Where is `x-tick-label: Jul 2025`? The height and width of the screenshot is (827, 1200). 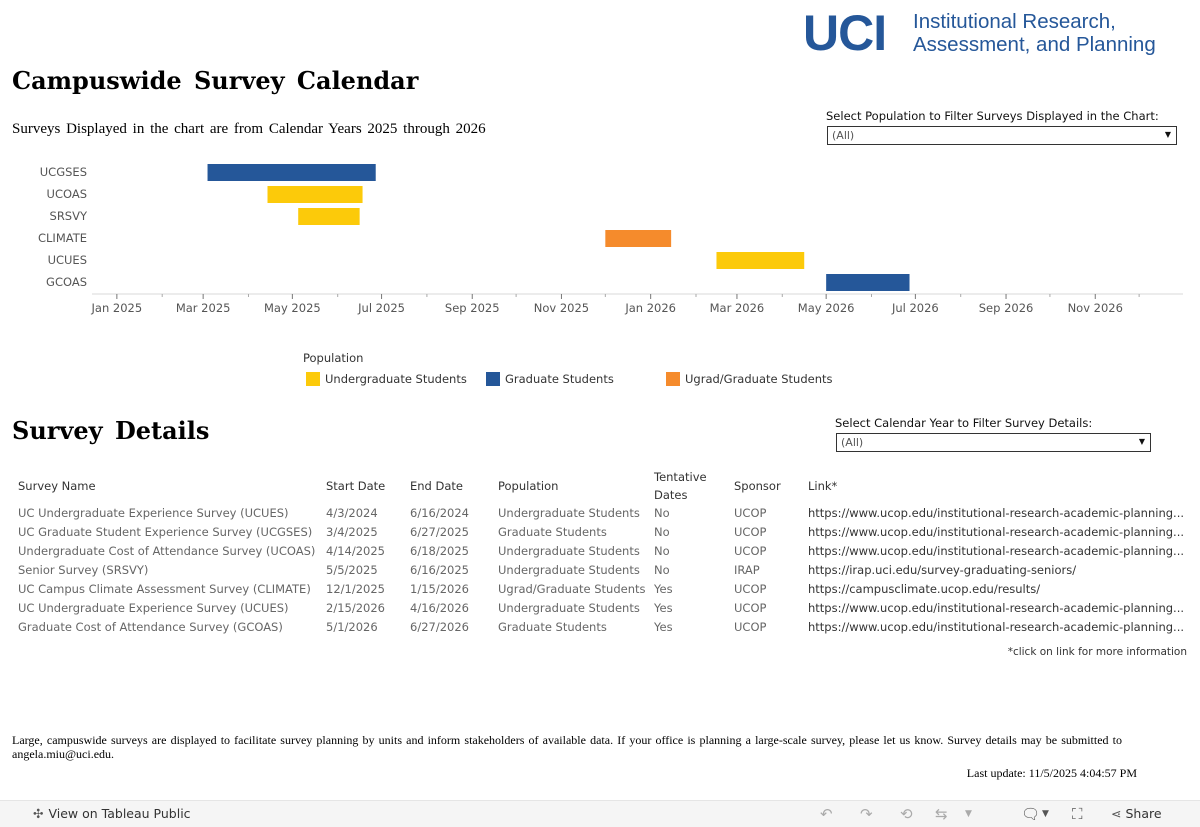 x-tick-label: Jul 2025 is located at coordinates (381, 308).